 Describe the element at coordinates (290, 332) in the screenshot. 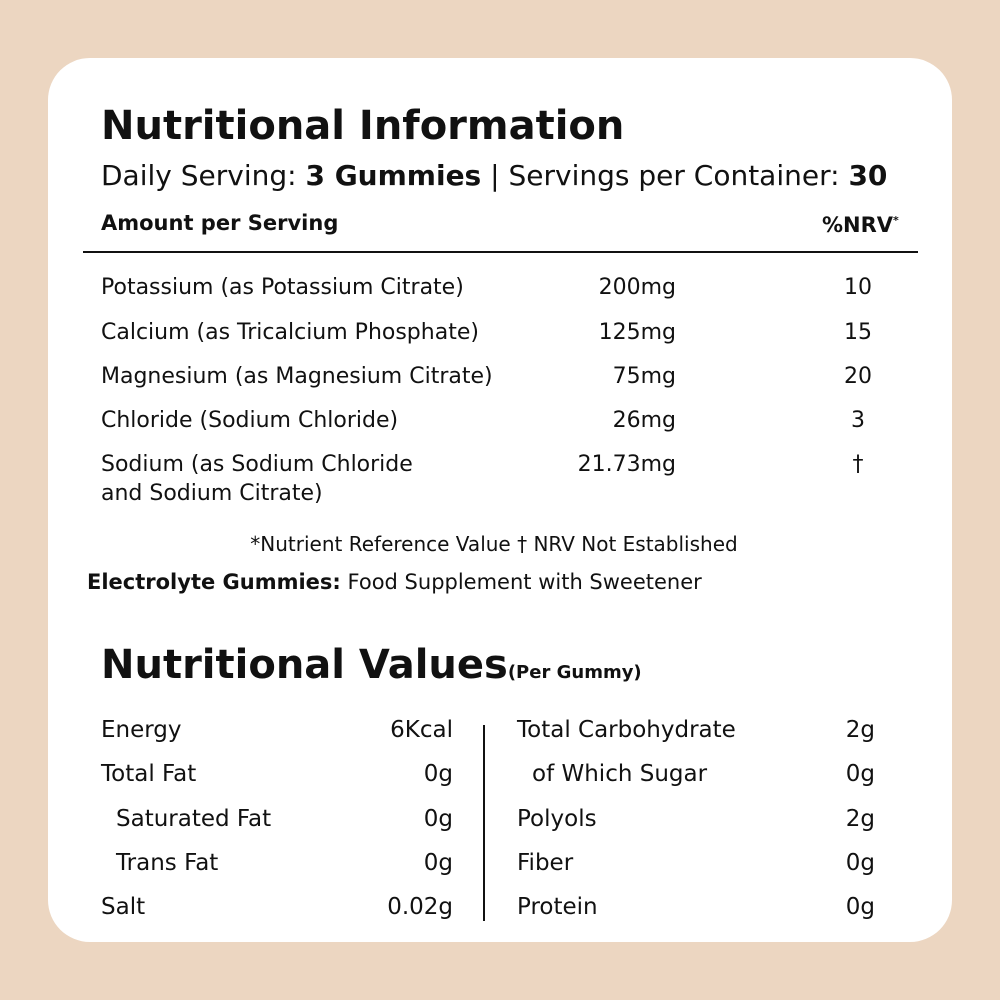

I see `nutrient-name: Calcium (as Tricalcium Phosphate)` at that location.